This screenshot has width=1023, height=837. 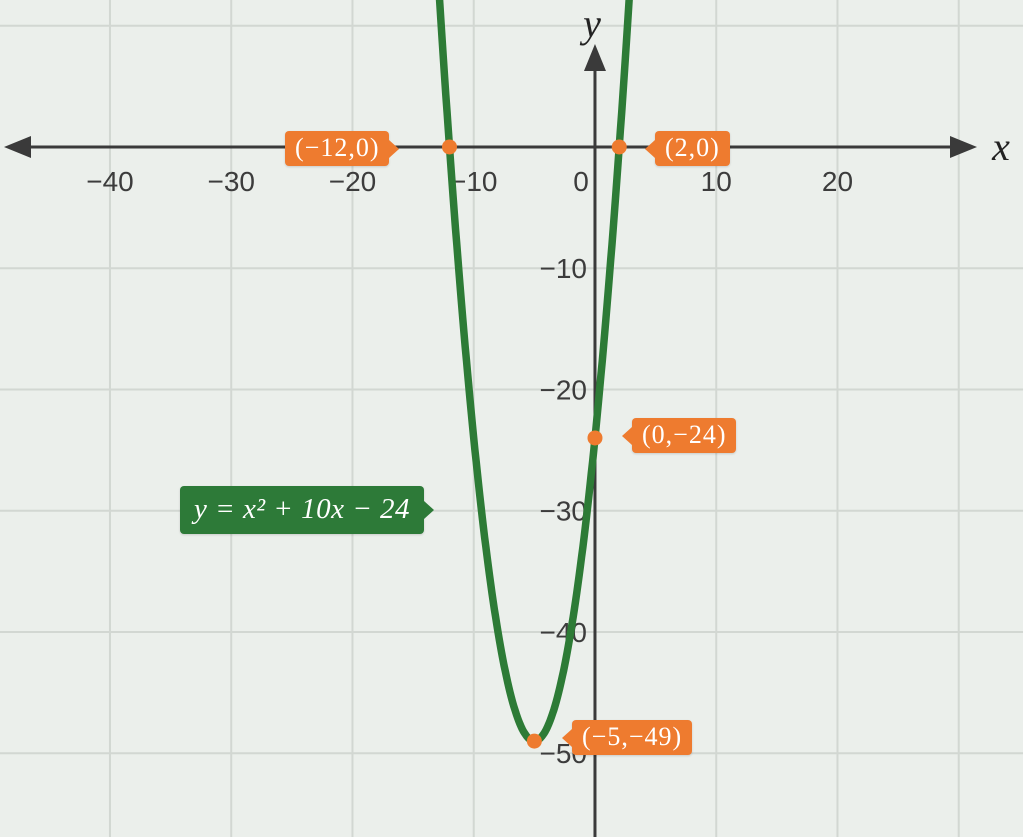 I want to click on label-text: (−5,−49), so click(x=632, y=736).